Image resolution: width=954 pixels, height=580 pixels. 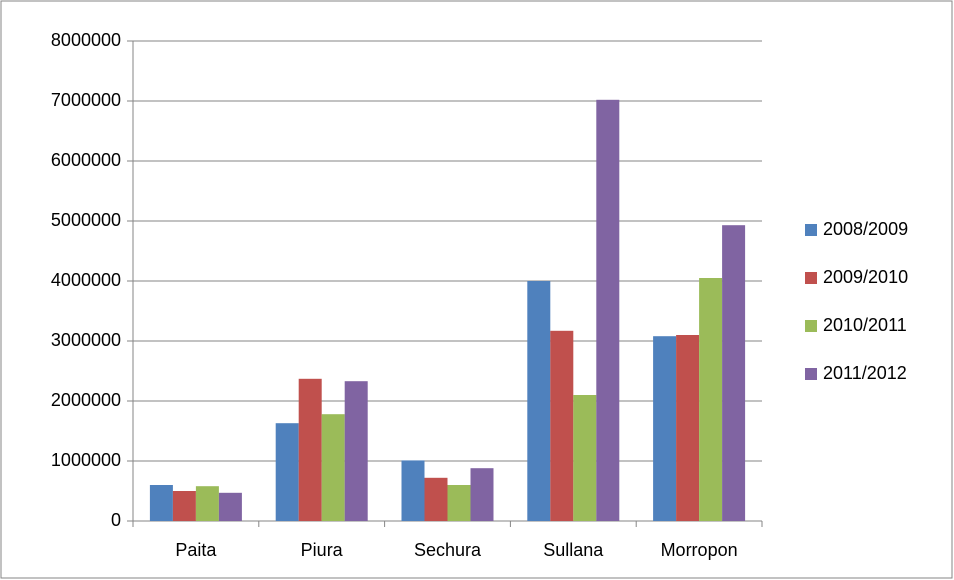 I want to click on y-tick-label: 5000000, so click(x=86, y=220).